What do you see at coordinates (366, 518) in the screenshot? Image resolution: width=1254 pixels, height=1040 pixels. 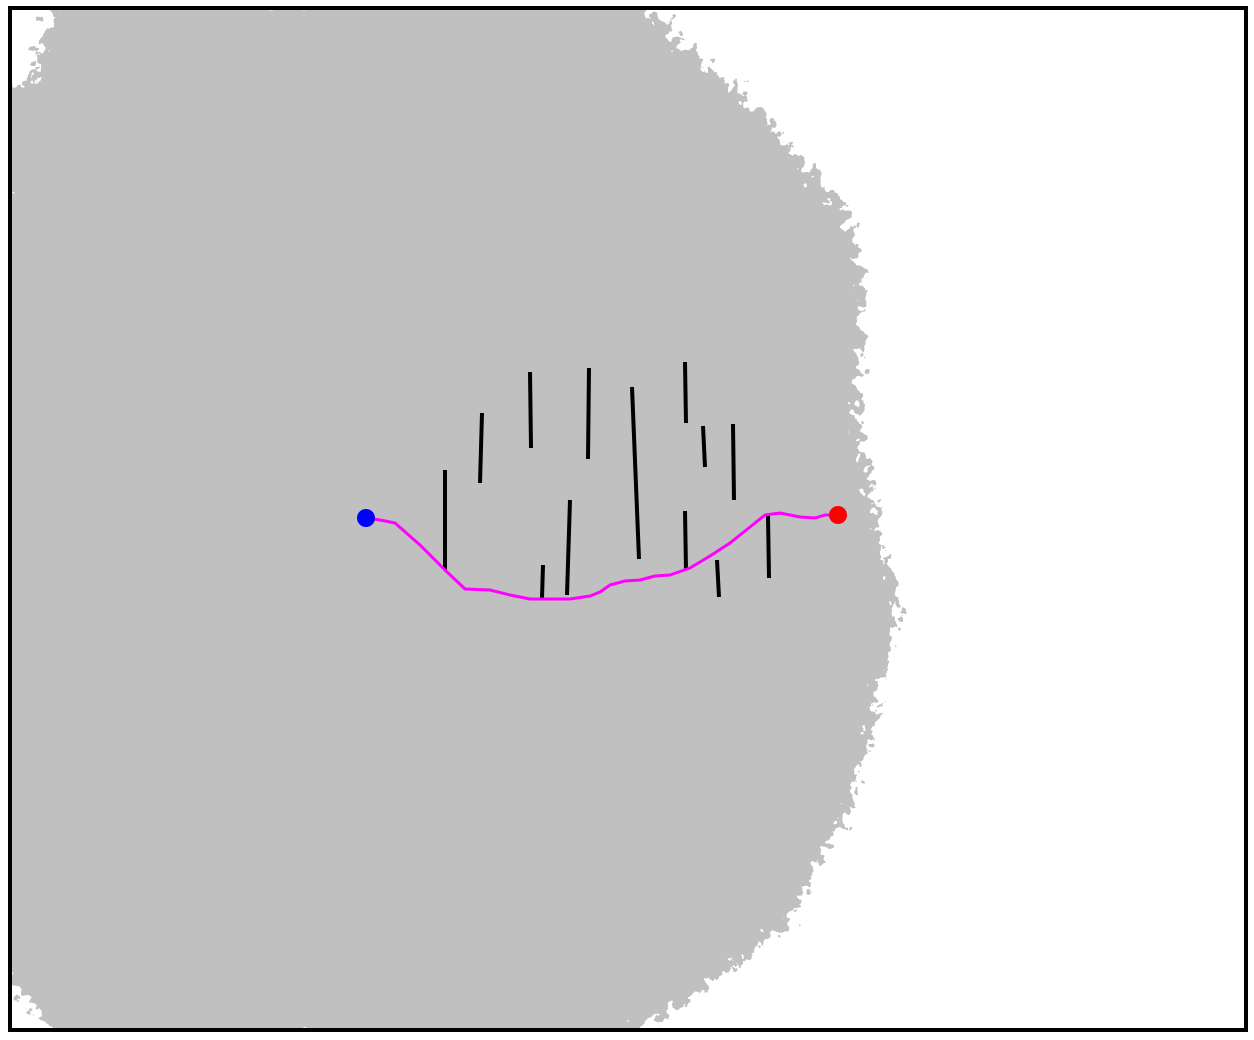 I see `start-node` at bounding box center [366, 518].